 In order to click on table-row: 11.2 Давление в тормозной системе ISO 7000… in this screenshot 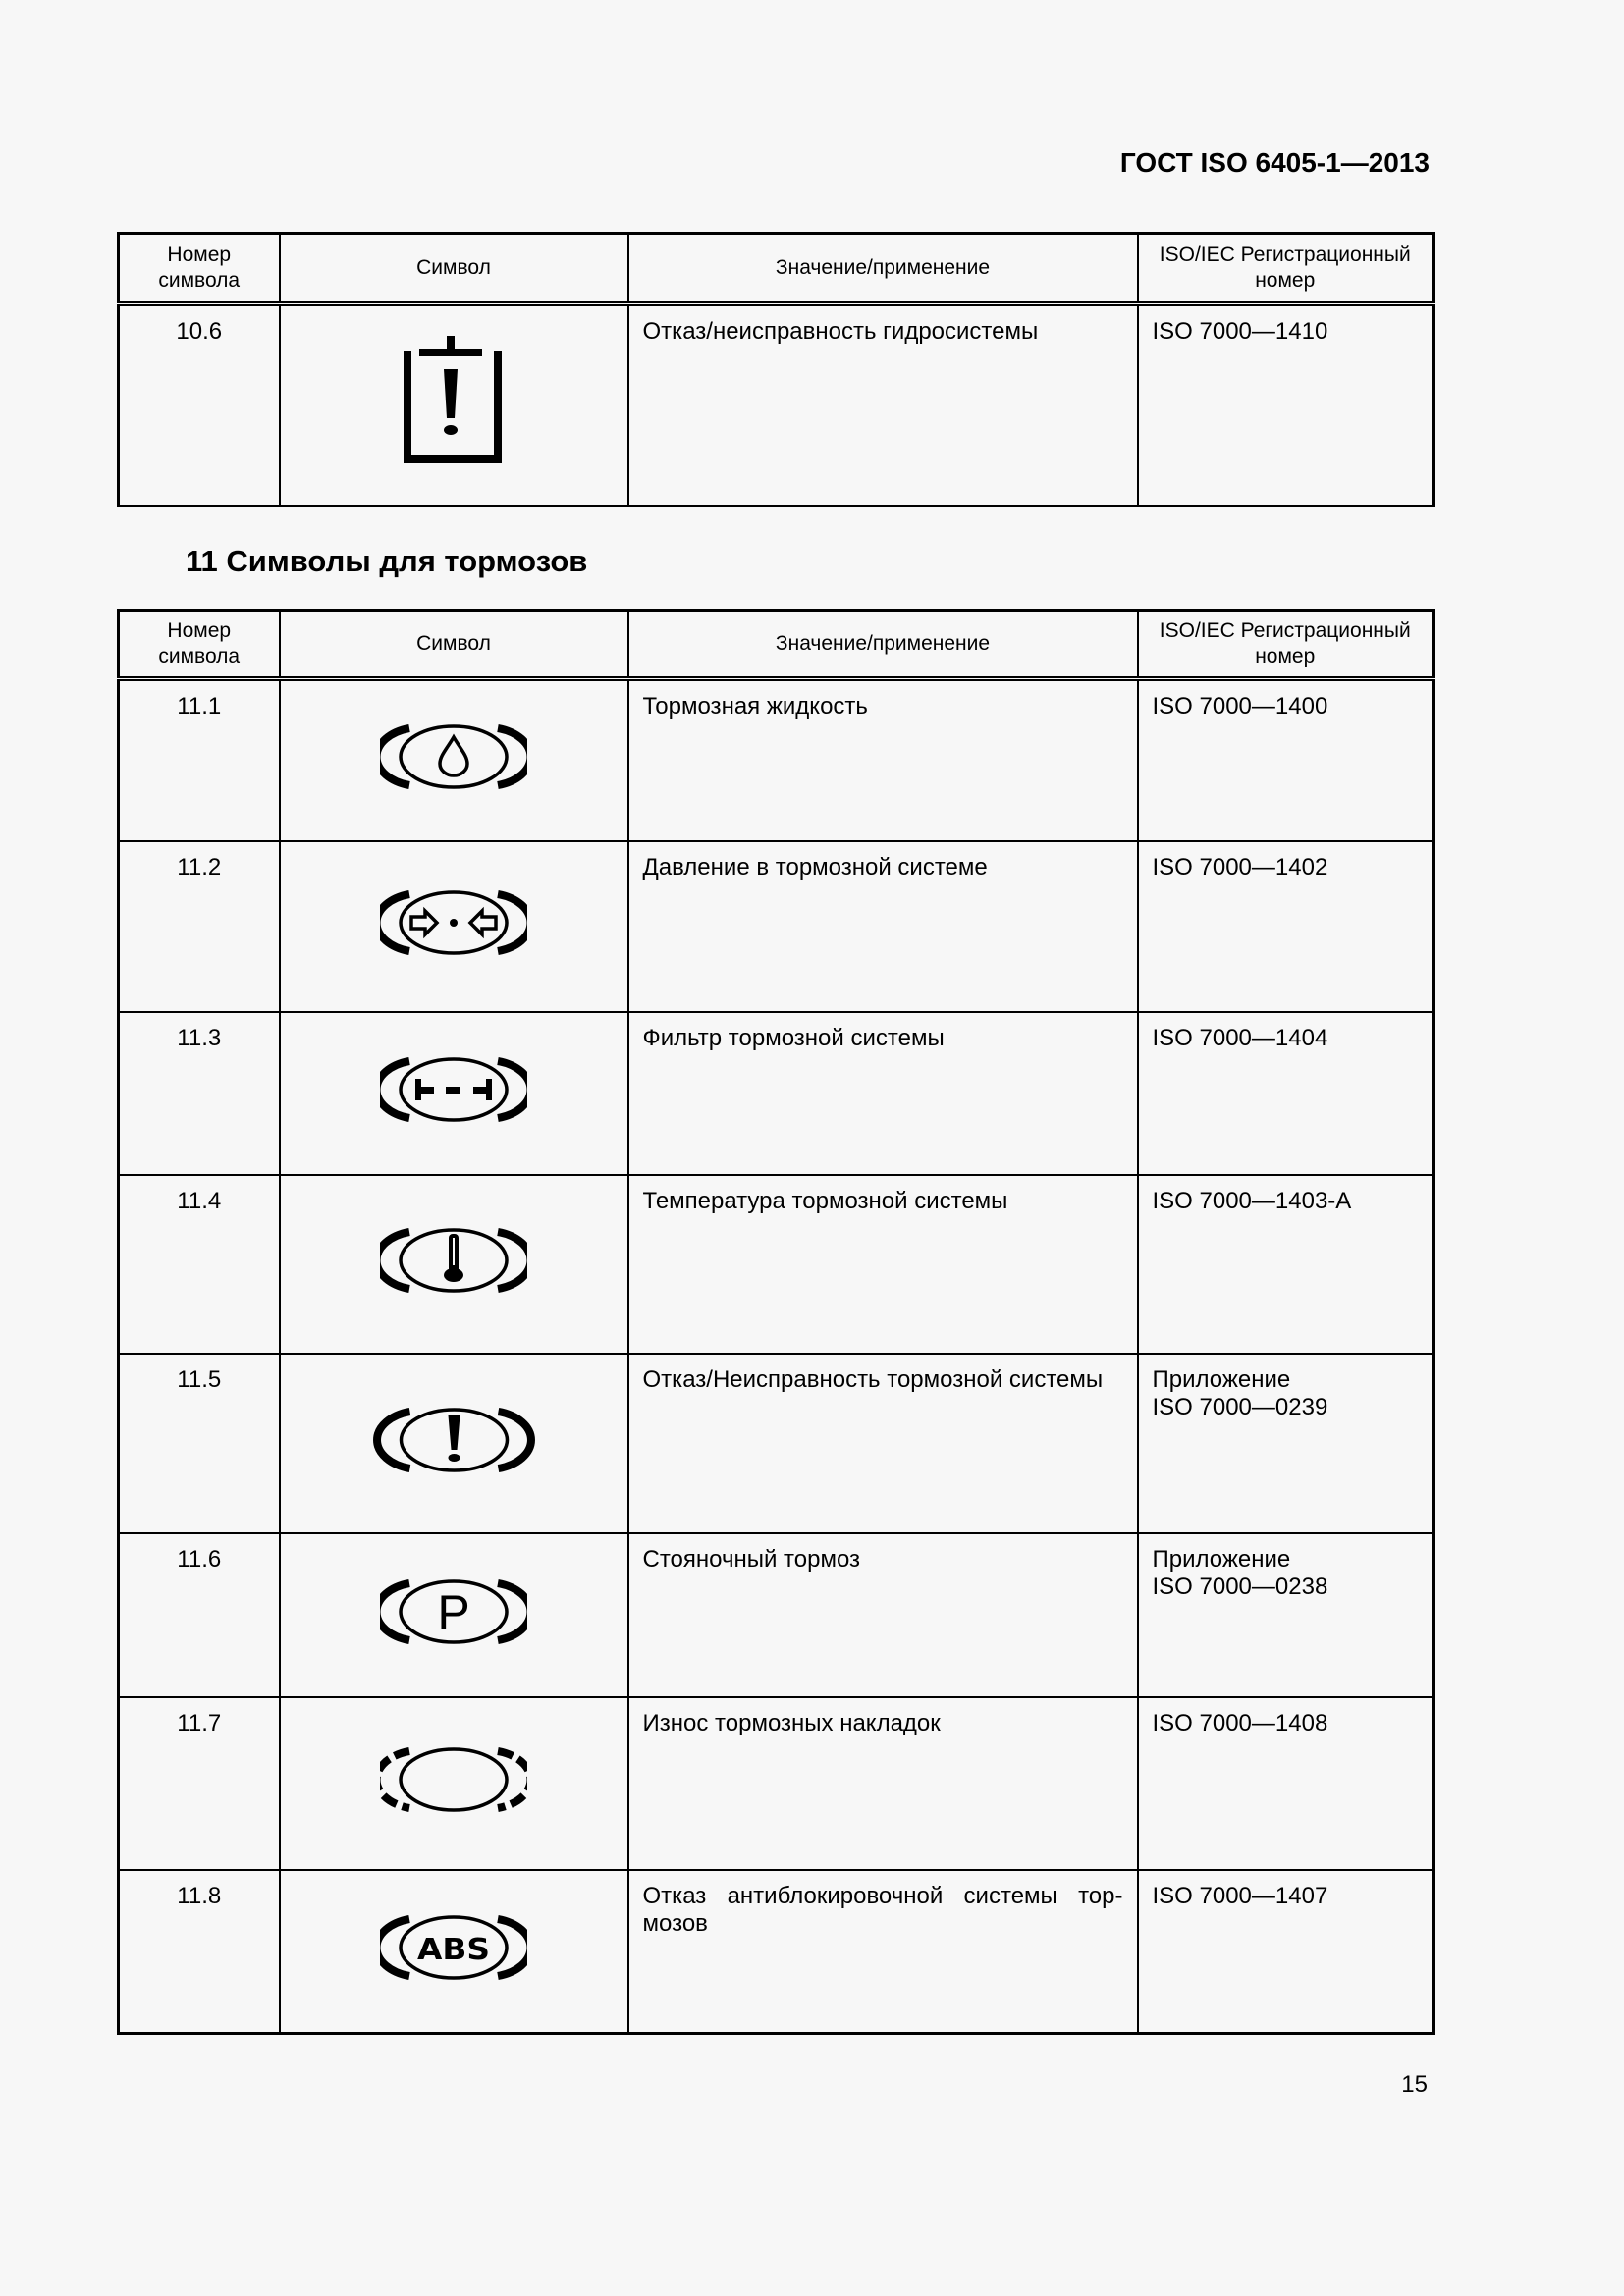, I will do `click(776, 926)`.